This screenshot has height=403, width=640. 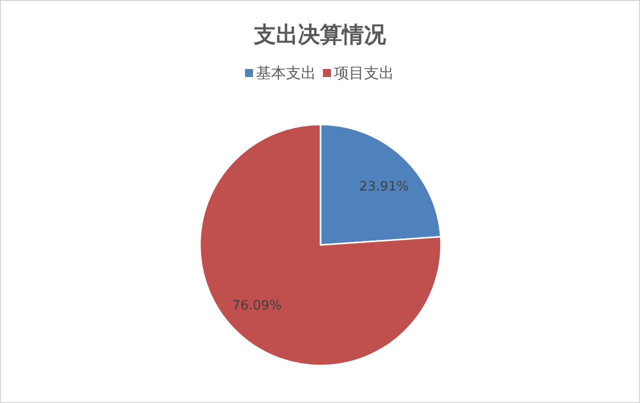 What do you see at coordinates (286, 73) in the screenshot?
I see `legend-label: 基本支出` at bounding box center [286, 73].